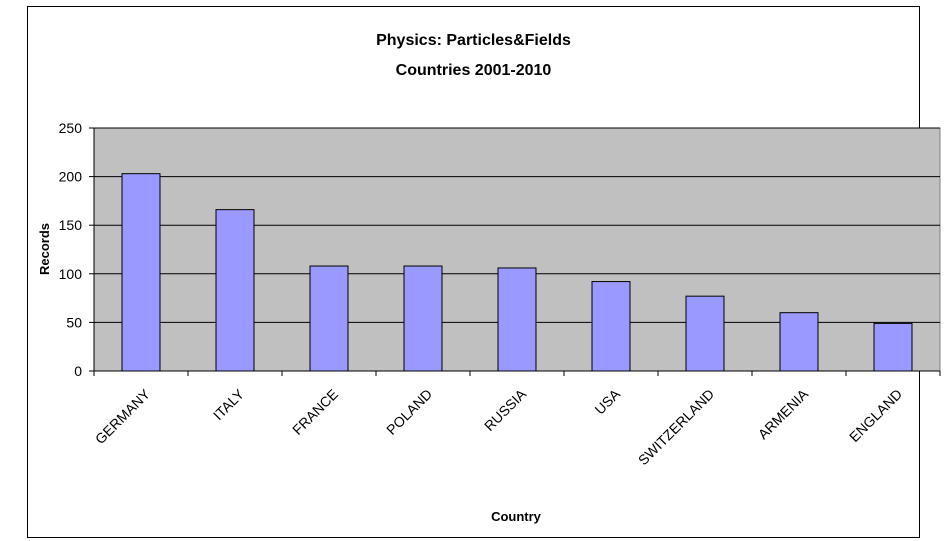  I want to click on x-tick-label: SWITZERLAND, so click(676, 427).